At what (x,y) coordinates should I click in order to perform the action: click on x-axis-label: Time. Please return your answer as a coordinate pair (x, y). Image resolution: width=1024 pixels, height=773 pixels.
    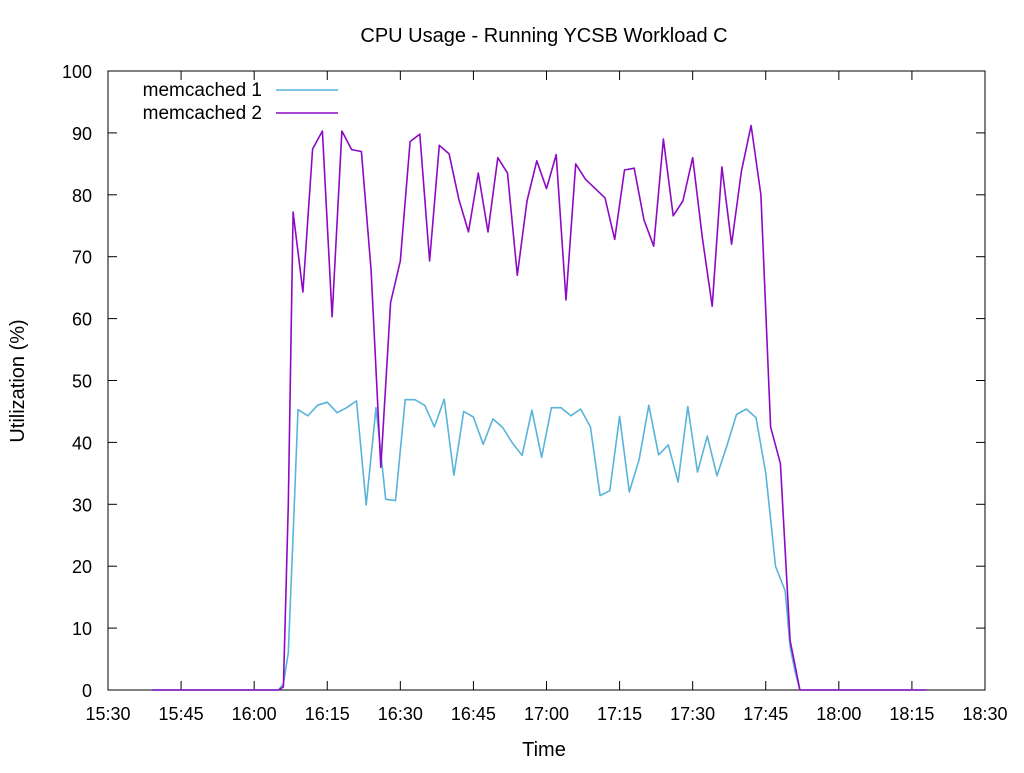
    Looking at the image, I should click on (544, 750).